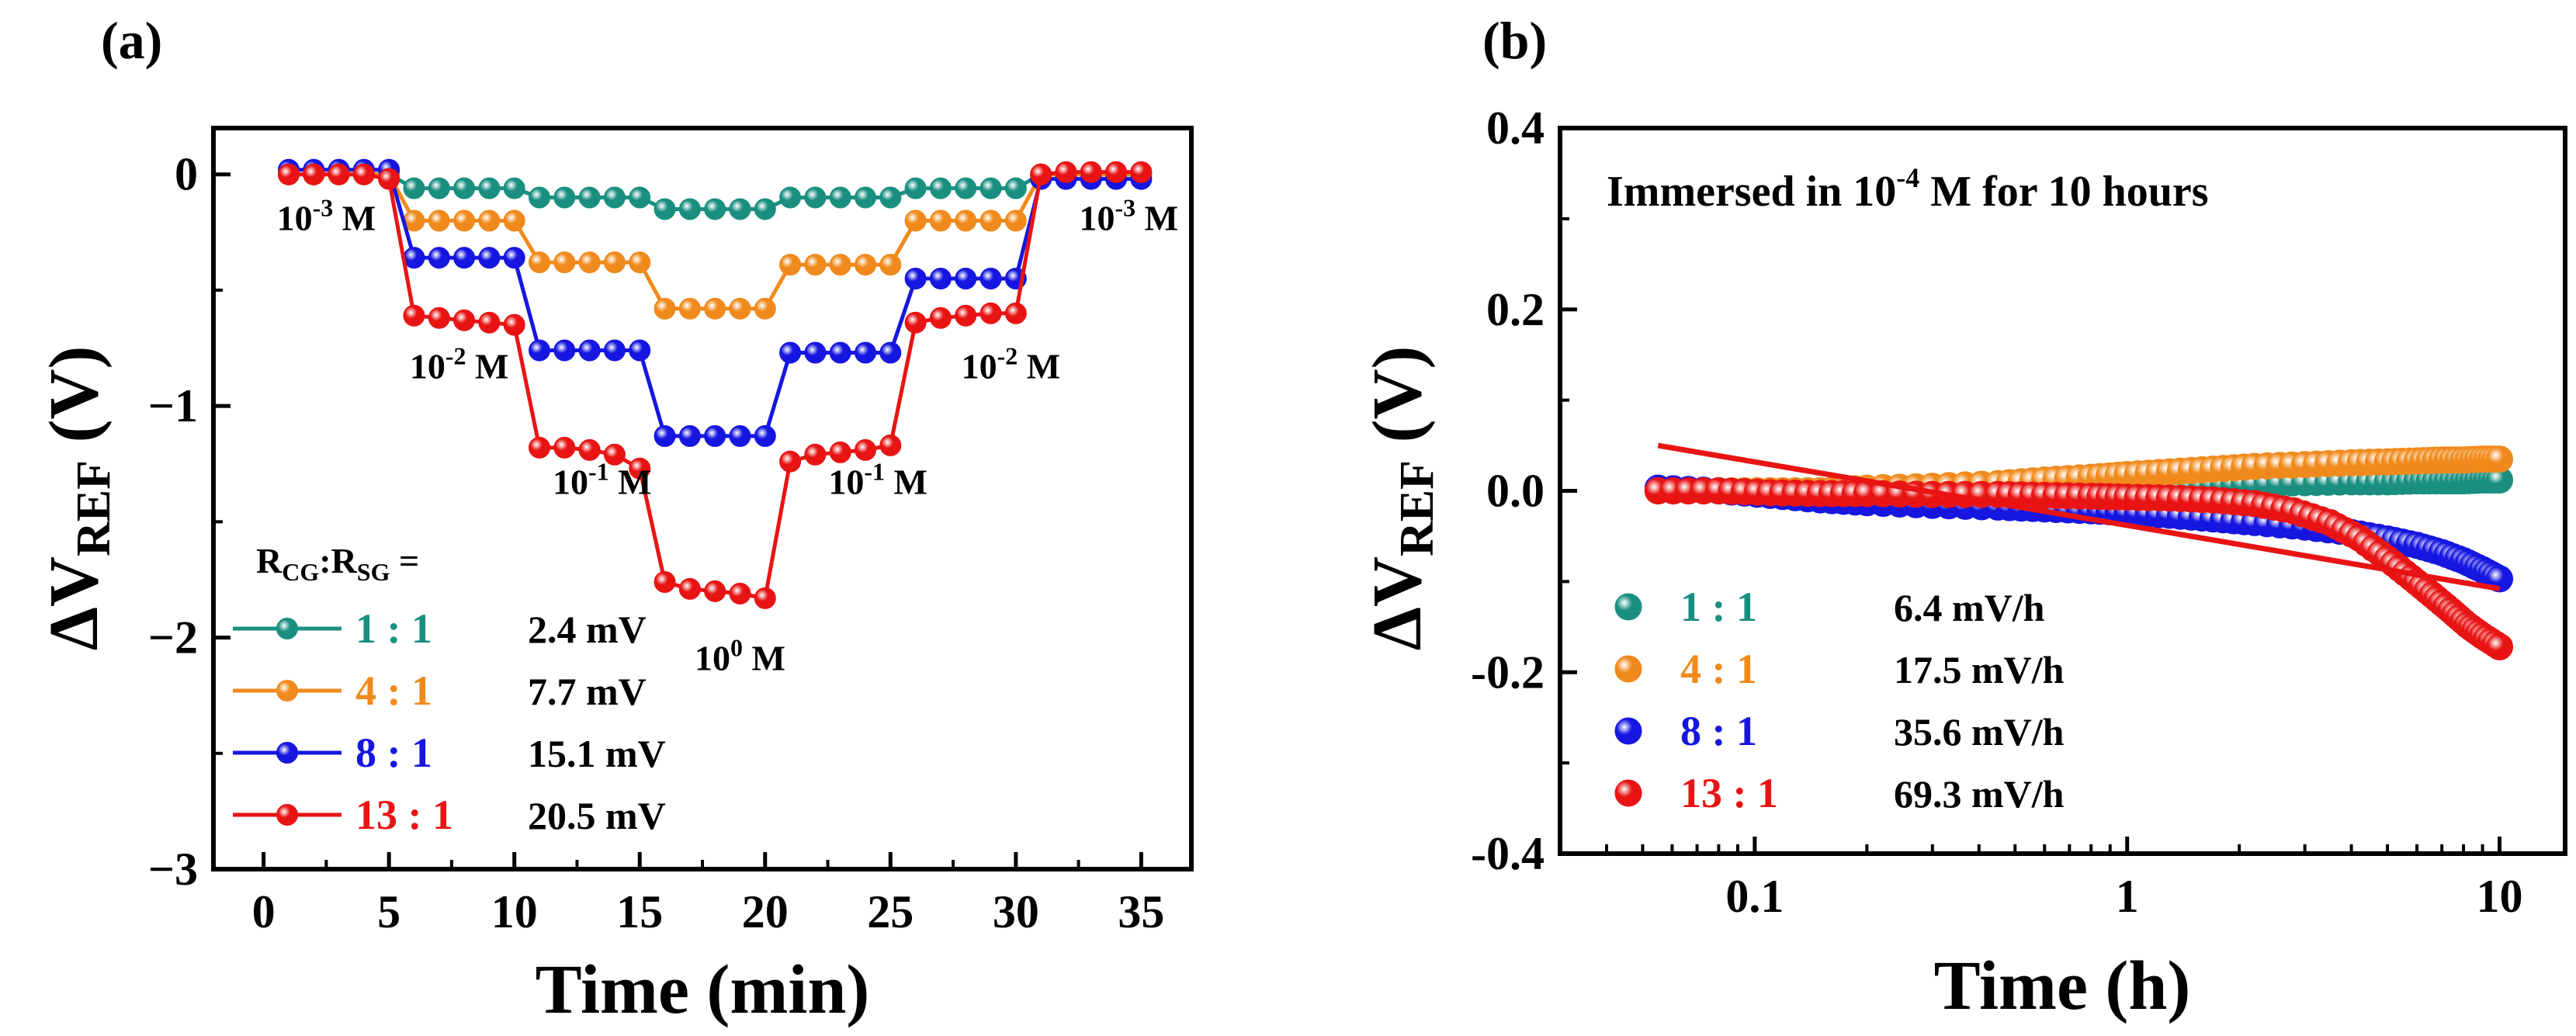 This screenshot has width=2576, height=1036. What do you see at coordinates (287, 691) in the screenshot?
I see `legend-marker-orange` at bounding box center [287, 691].